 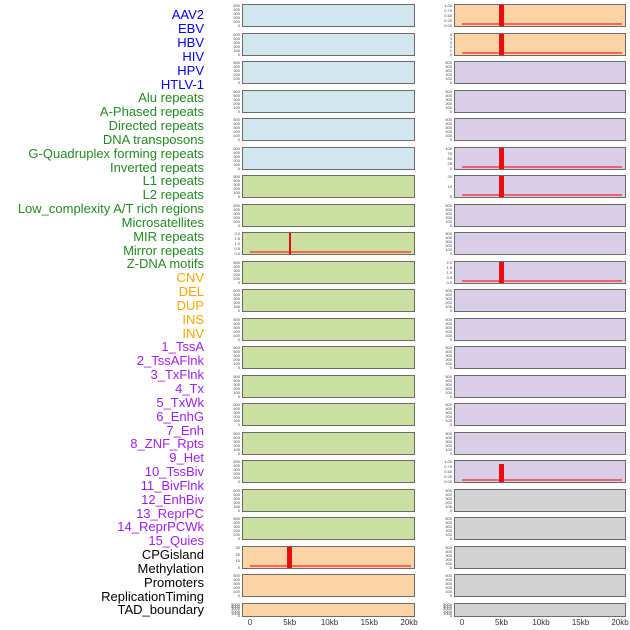 I want to click on x-tick-label: 0, so click(x=462, y=622).